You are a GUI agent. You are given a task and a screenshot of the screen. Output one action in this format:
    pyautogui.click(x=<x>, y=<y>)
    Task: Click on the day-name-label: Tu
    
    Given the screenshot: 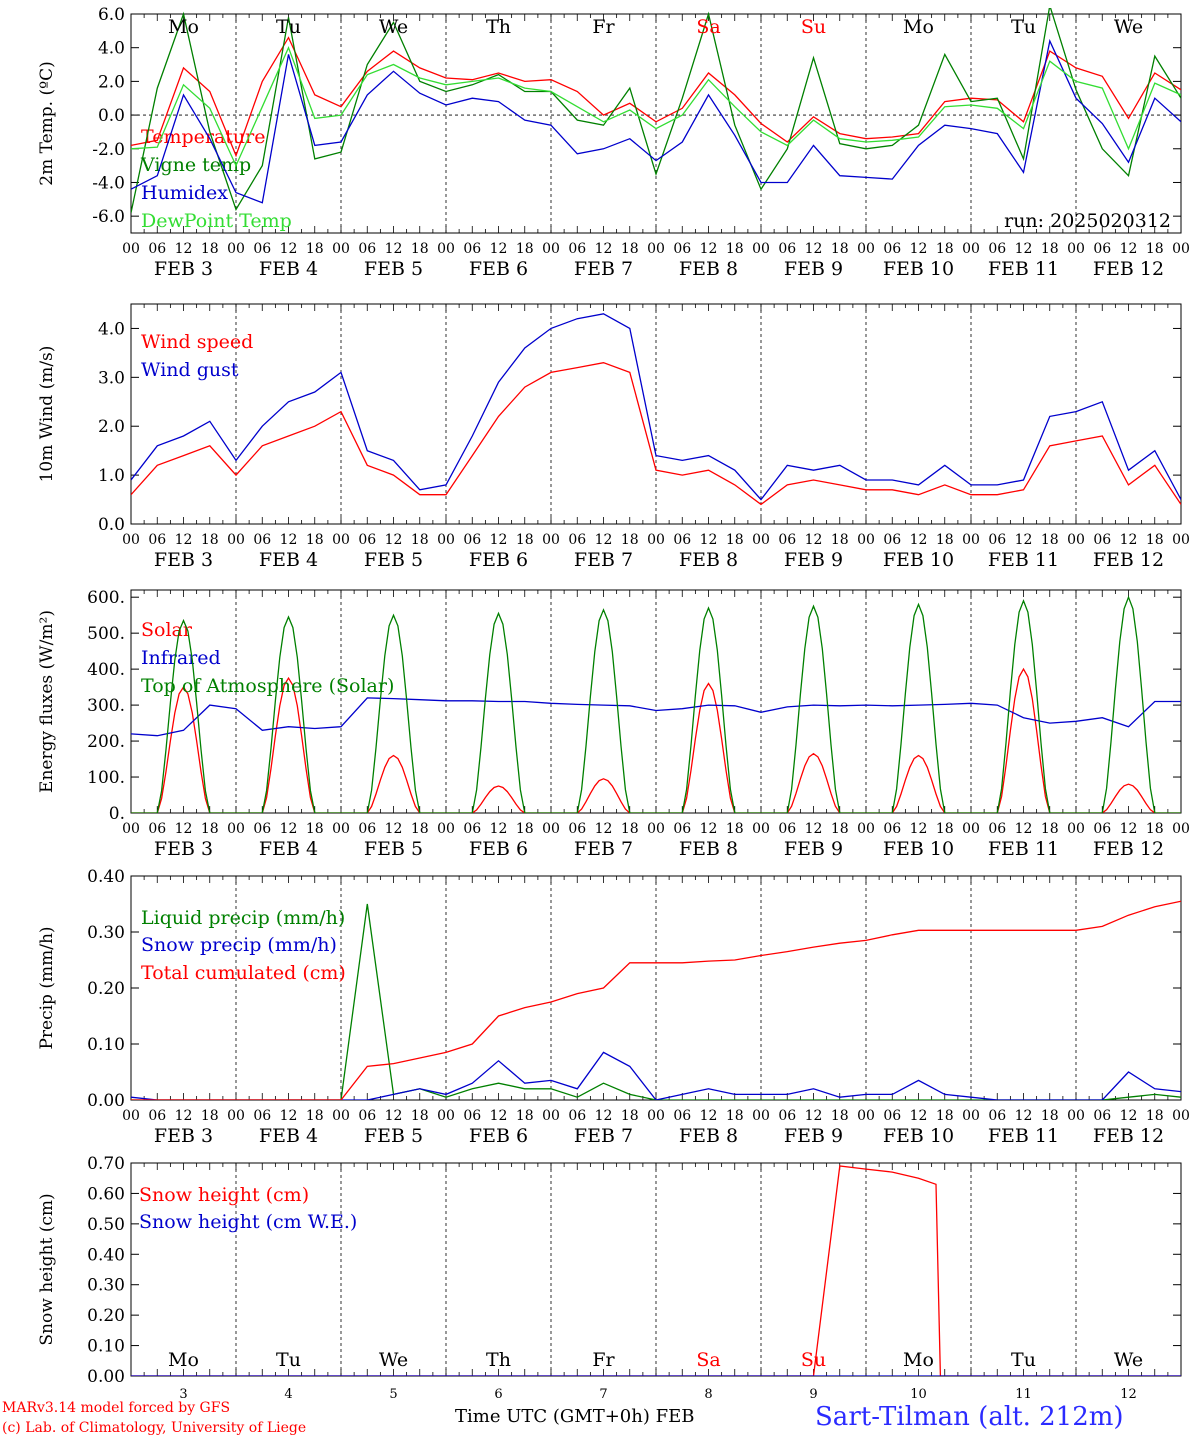 What is the action you would take?
    pyautogui.click(x=288, y=27)
    